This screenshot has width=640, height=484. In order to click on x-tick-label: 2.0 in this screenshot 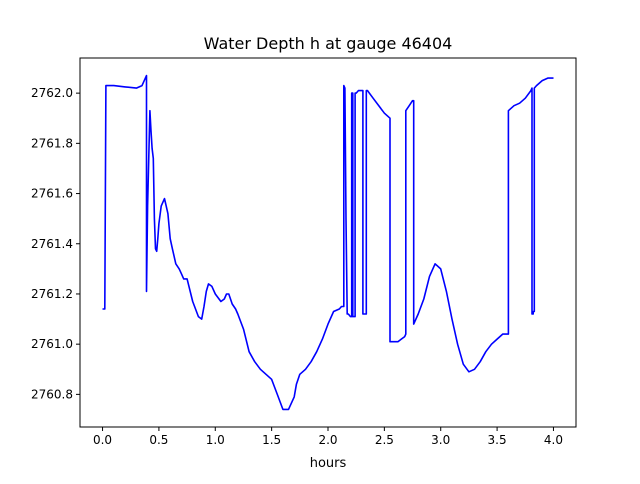, I will do `click(327, 440)`.